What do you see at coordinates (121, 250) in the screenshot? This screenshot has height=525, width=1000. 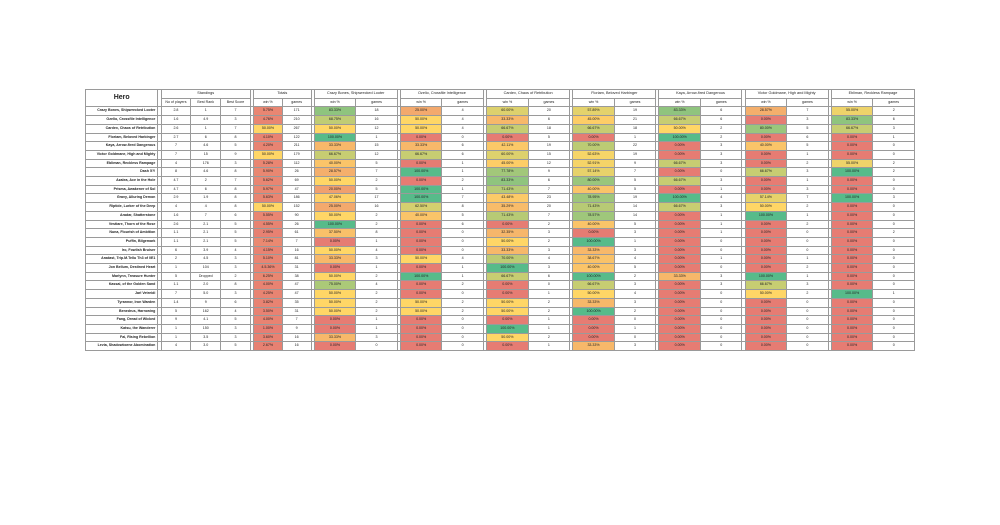 I see `hero-name-cell: Iro, Fowlish Bruiser` at bounding box center [121, 250].